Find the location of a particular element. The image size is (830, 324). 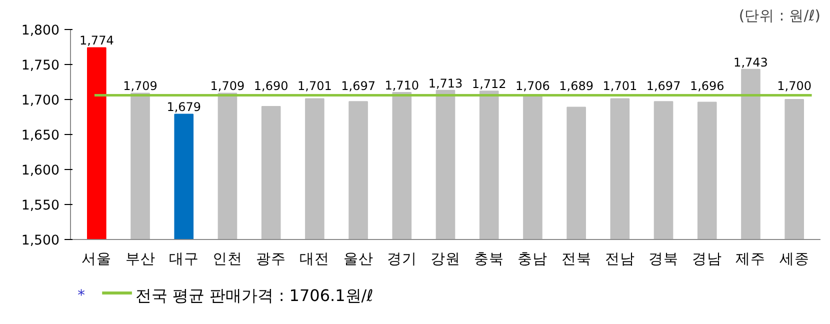

x-tick-label: 경남 is located at coordinates (707, 259).